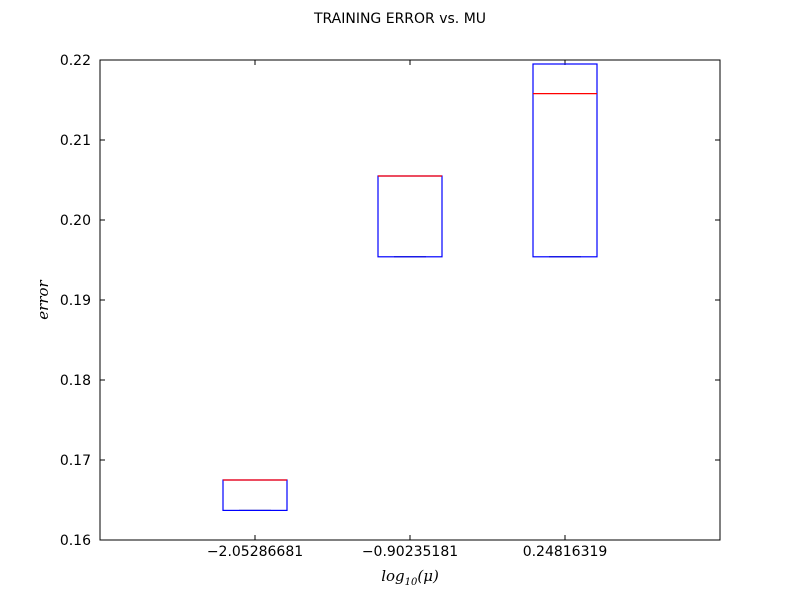  I want to click on box-body, so click(565, 160).